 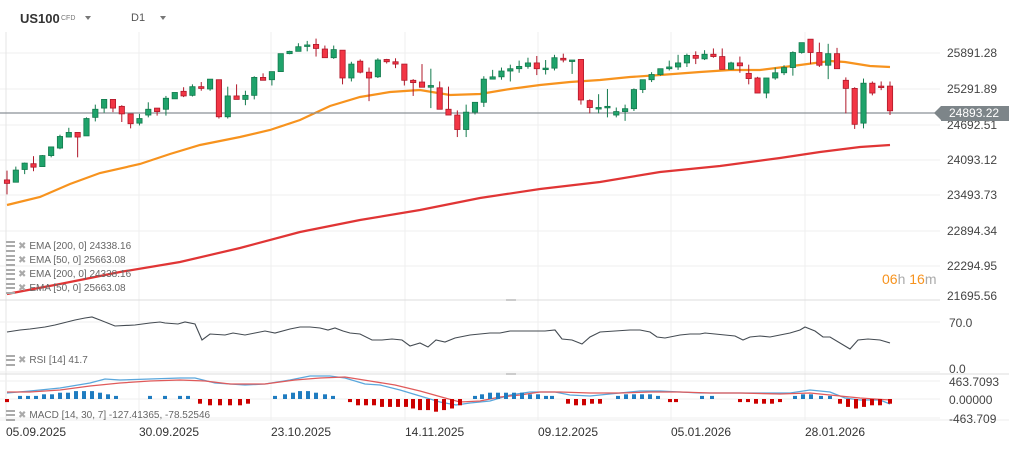 What do you see at coordinates (890, 279) in the screenshot?
I see `countdown-hours: 06` at bounding box center [890, 279].